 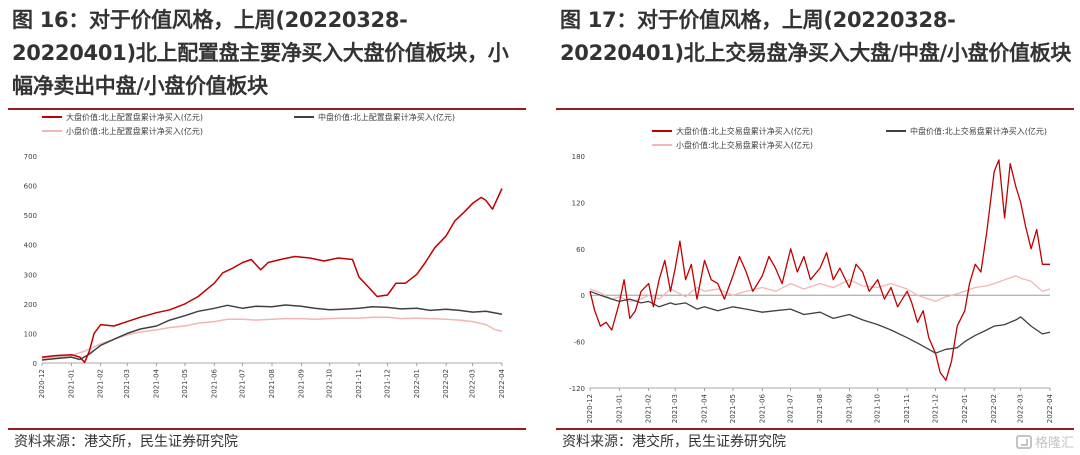 What do you see at coordinates (978, 131) in the screenshot?
I see `legend-label: 中盘价值:北上交易盘累计净买入(亿元)` at bounding box center [978, 131].